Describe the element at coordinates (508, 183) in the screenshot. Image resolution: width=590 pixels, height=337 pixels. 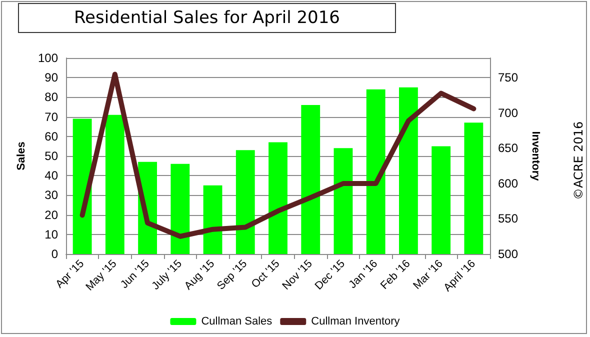
I see `y2-tick-label: 600` at that location.